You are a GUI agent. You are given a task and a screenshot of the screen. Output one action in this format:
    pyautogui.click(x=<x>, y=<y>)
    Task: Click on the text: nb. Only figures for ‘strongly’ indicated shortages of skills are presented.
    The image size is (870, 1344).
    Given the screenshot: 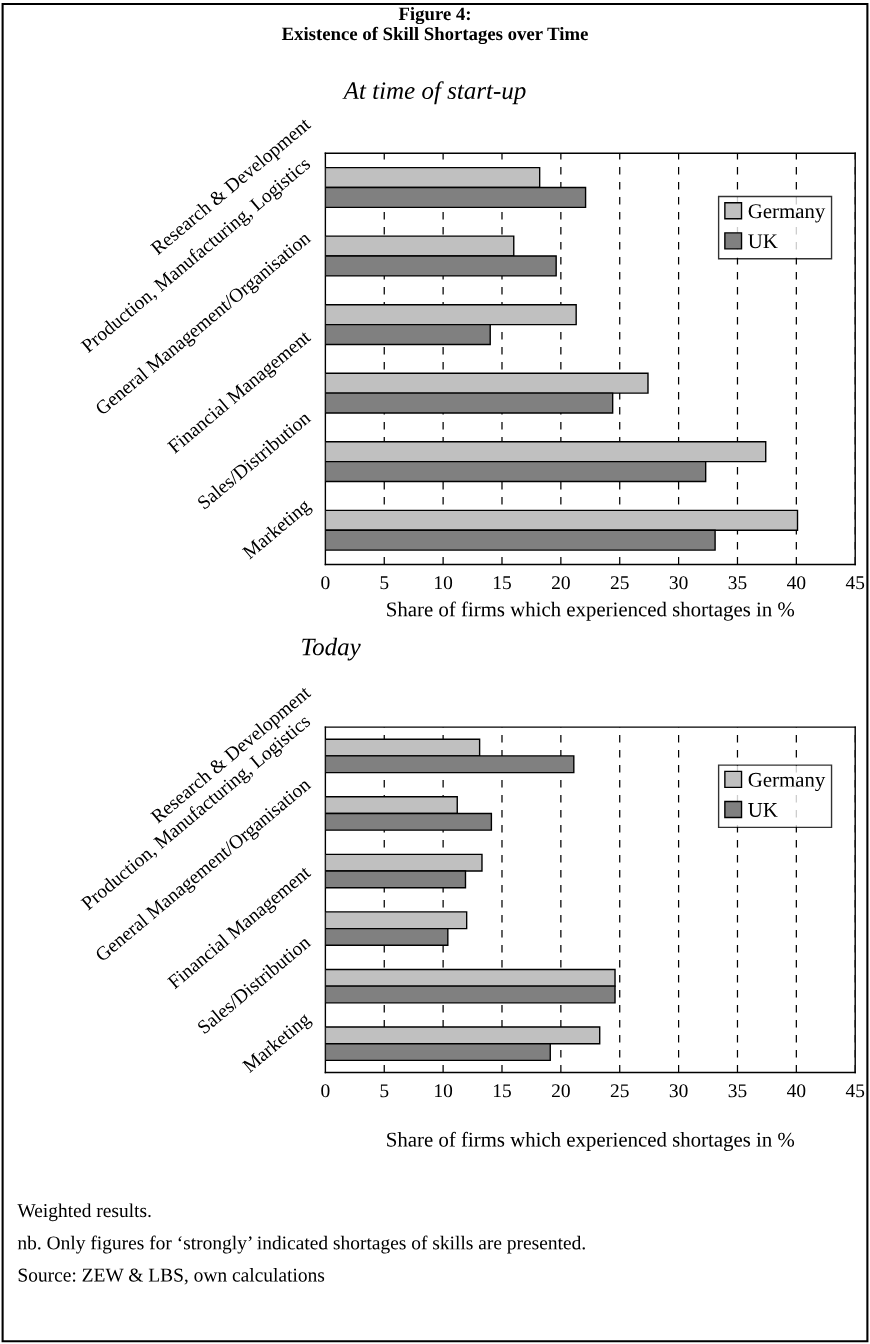 What is the action you would take?
    pyautogui.click(x=301, y=1244)
    